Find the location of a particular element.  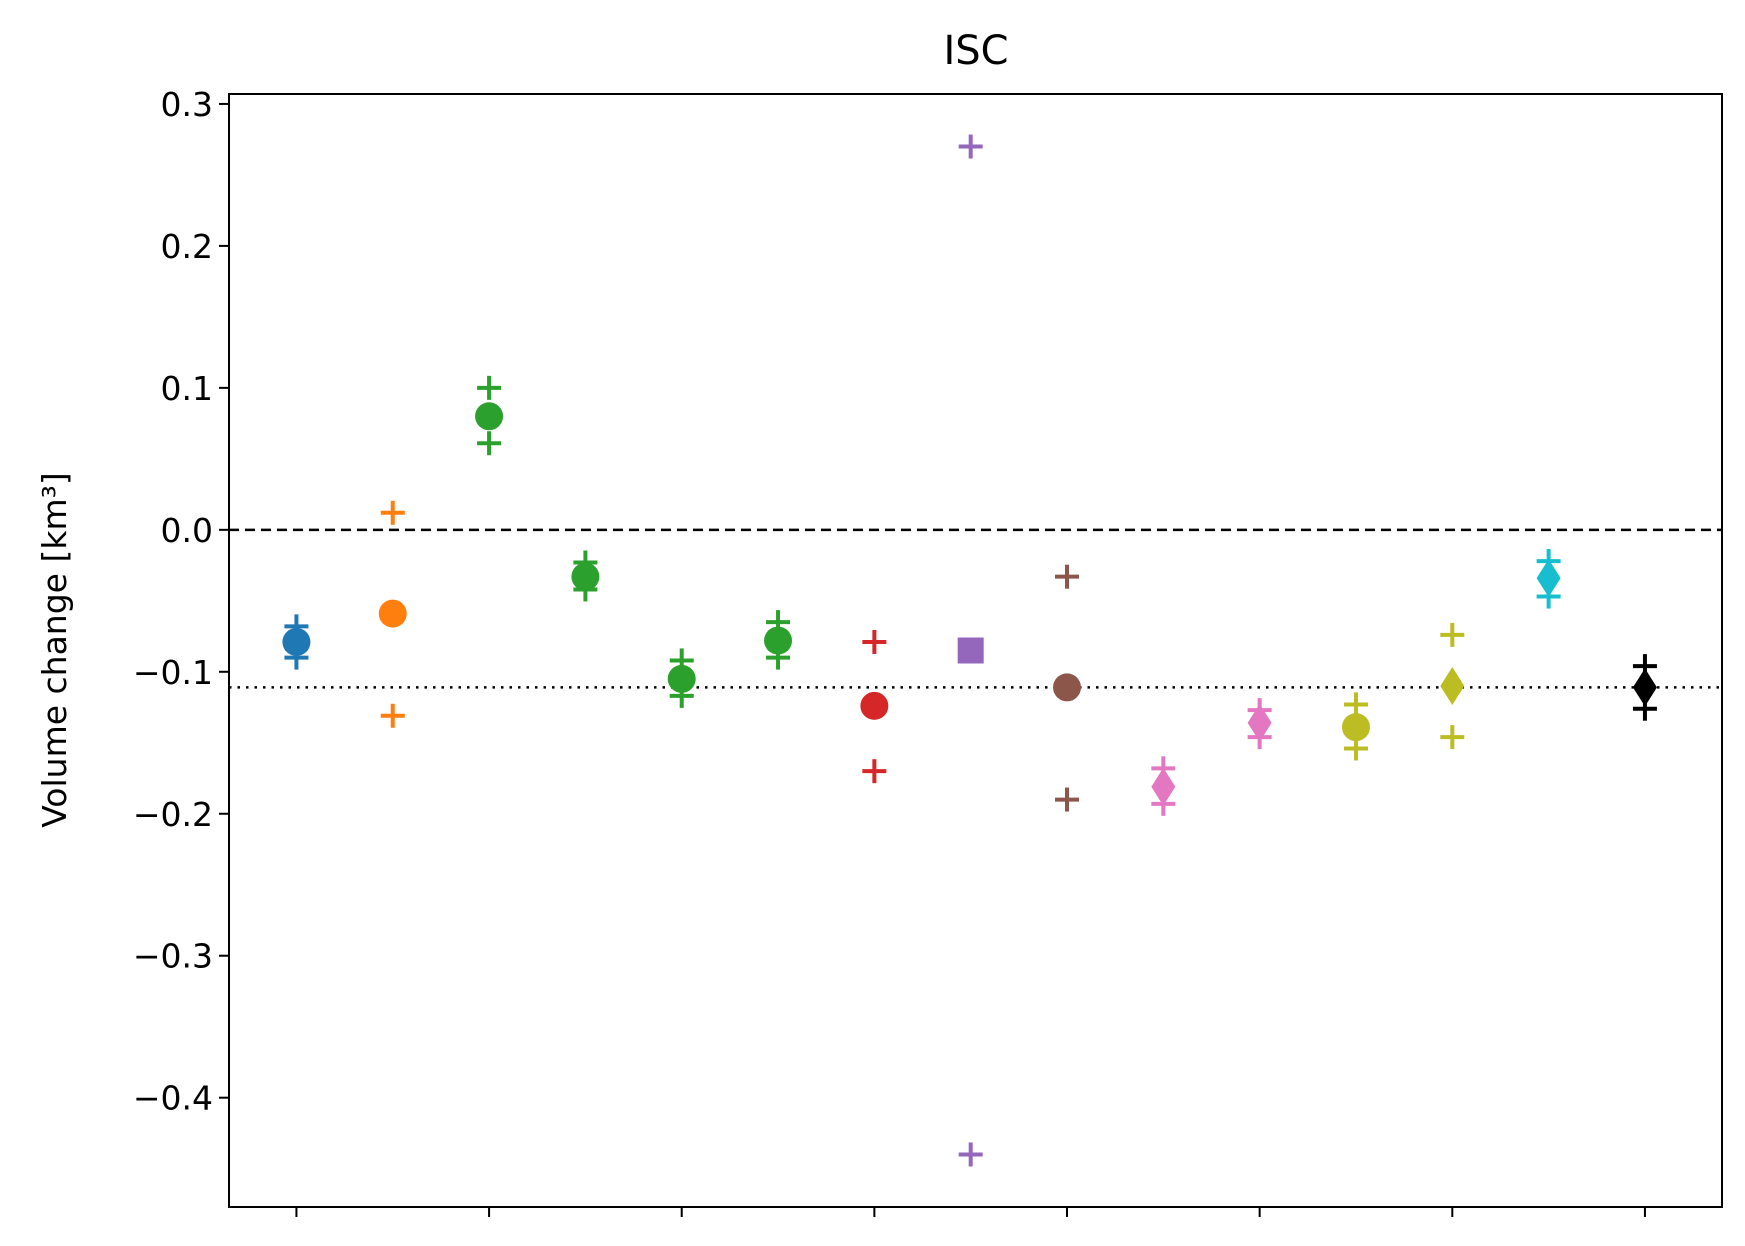

y-tick-label: −0.2 is located at coordinates (173, 814).